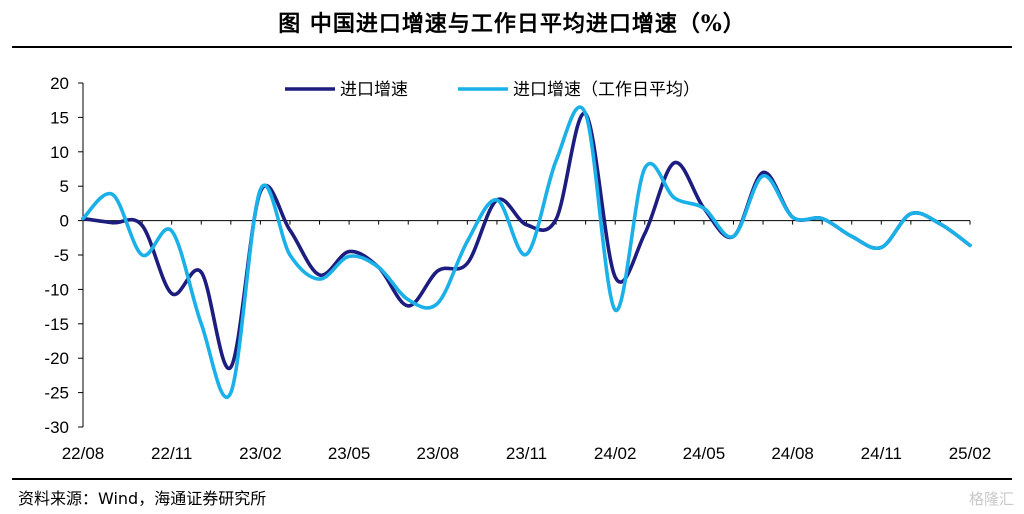  Describe the element at coordinates (171, 453) in the screenshot. I see `x-tick-label: 22/11` at that location.